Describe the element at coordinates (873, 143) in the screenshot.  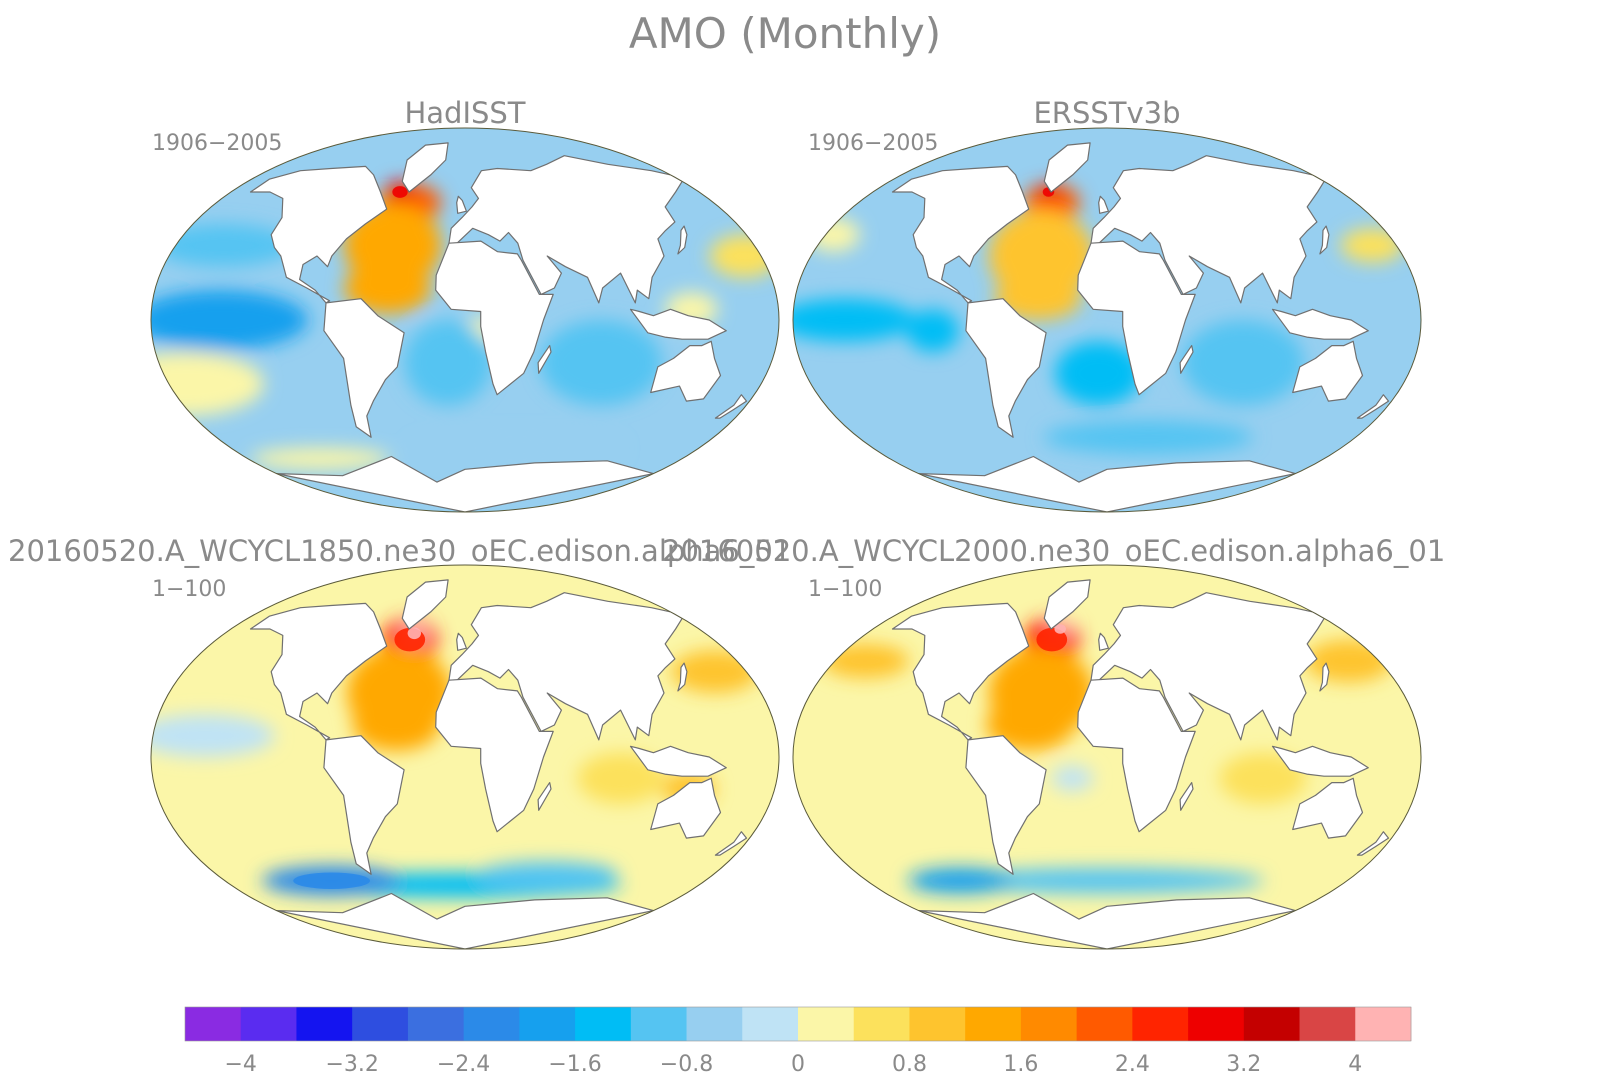
I see `panel-2-period: 1906−2005` at that location.